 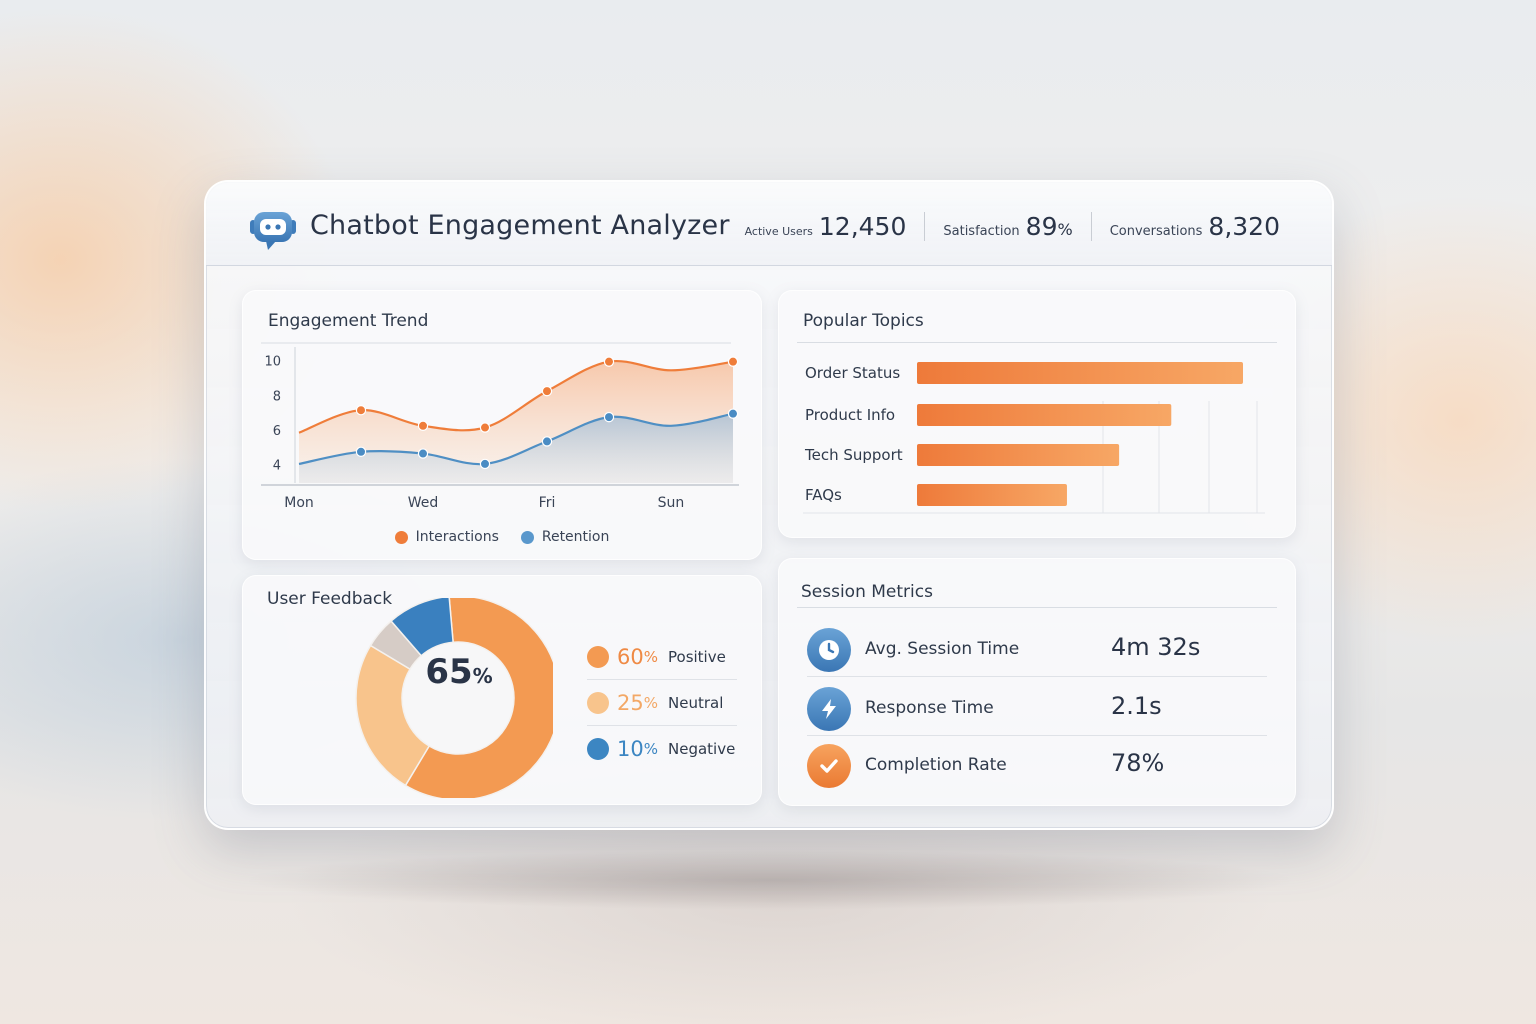 I want to click on stat-satisfaction: Satisfaction 89 %, so click(x=1007, y=226).